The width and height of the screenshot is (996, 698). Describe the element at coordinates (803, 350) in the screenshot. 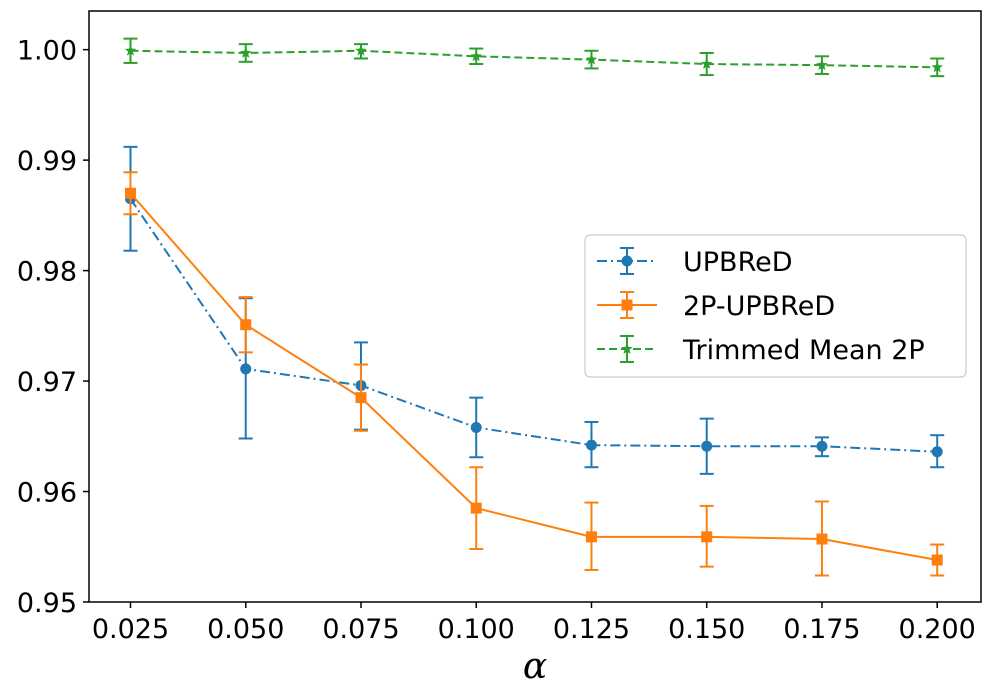

I see `legend-label: Trimmed Mean 2P` at that location.